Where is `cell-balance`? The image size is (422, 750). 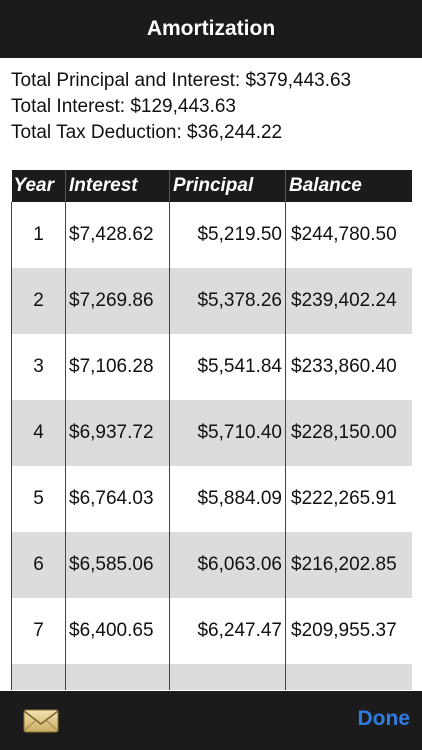 cell-balance is located at coordinates (348, 677).